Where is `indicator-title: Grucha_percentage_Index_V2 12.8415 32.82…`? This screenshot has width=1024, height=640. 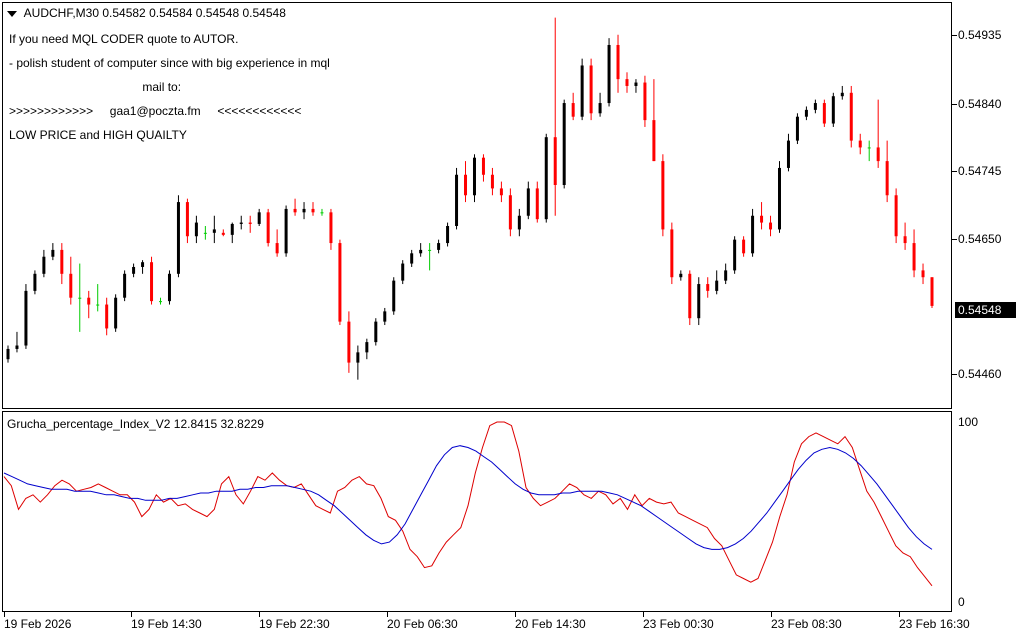 indicator-title: Grucha_percentage_Index_V2 12.8415 32.82… is located at coordinates (135, 424).